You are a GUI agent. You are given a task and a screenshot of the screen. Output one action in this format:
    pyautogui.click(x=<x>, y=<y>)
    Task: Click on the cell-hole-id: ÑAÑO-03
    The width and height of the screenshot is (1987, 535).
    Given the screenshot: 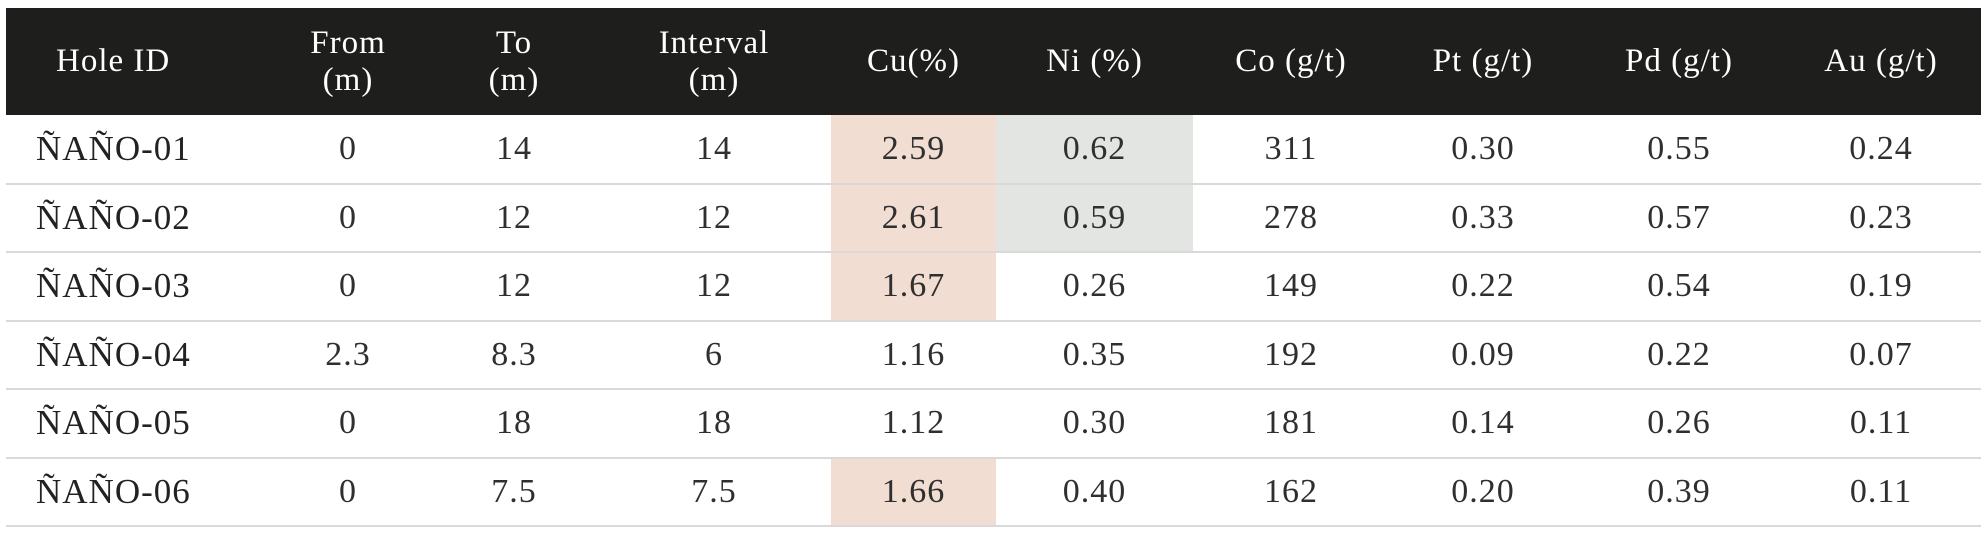 What is the action you would take?
    pyautogui.click(x=113, y=286)
    